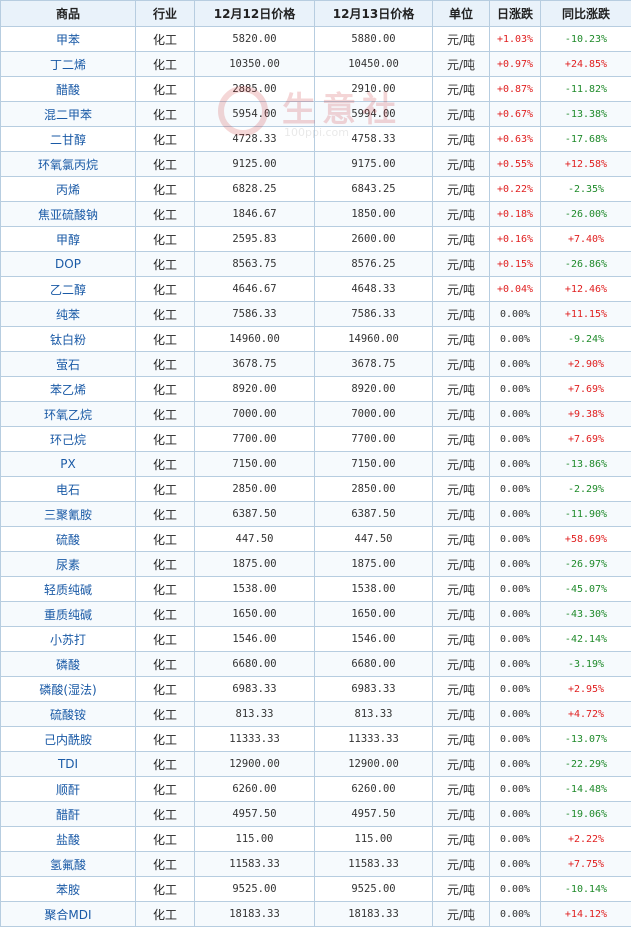 Image resolution: width=631 pixels, height=930 pixels. I want to click on price-dec12-cell: 5820.00, so click(254, 39).